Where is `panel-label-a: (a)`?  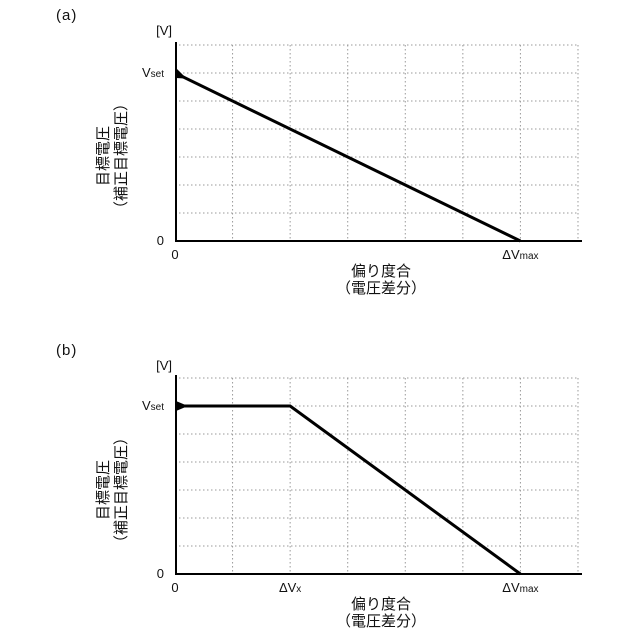
panel-label-a: (a) is located at coordinates (67, 15).